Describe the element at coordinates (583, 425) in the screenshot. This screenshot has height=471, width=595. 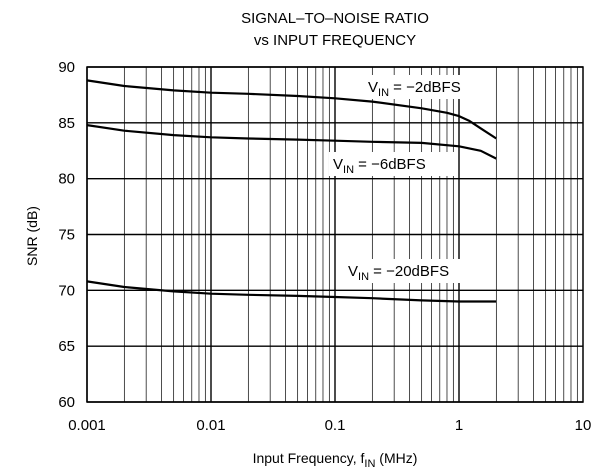
I see `x-tick-label: 10` at that location.